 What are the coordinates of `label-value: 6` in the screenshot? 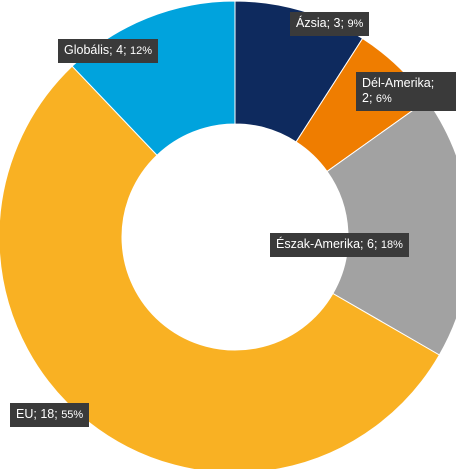 It's located at (370, 244).